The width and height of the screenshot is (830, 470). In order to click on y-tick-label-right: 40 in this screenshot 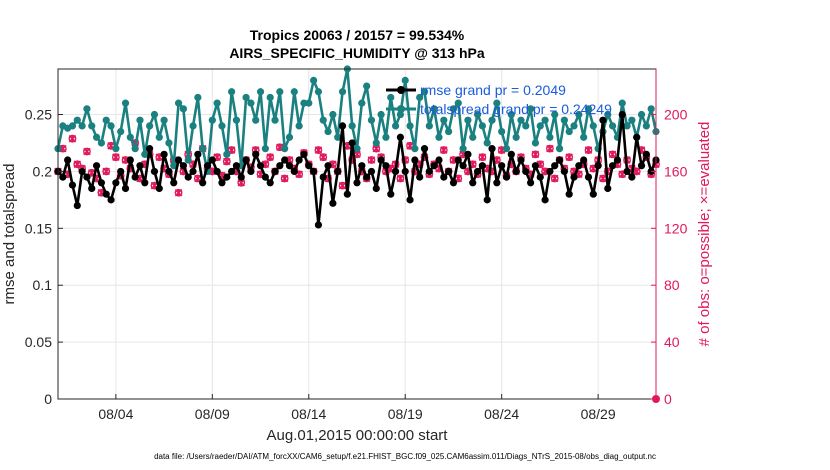, I will do `click(672, 342)`.